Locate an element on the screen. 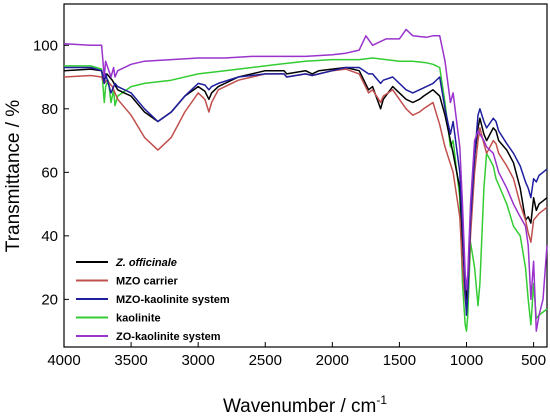 Image resolution: width=550 pixels, height=419 pixels. legend-label: kaolinite is located at coordinates (138, 319).